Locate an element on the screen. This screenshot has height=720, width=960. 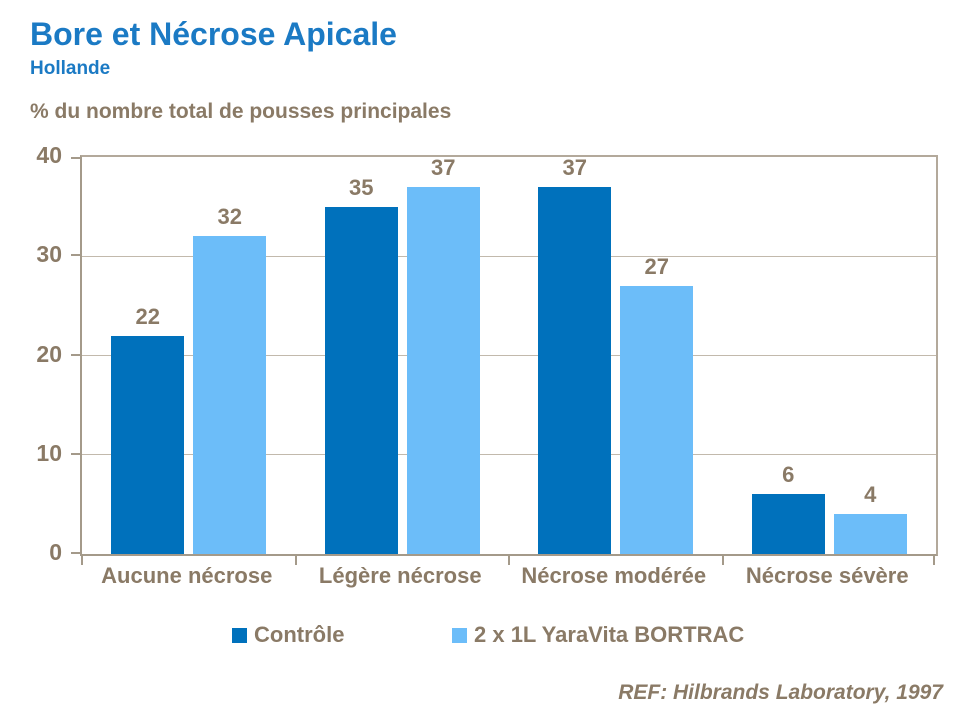
bar-value-label: 6 is located at coordinates (788, 475).